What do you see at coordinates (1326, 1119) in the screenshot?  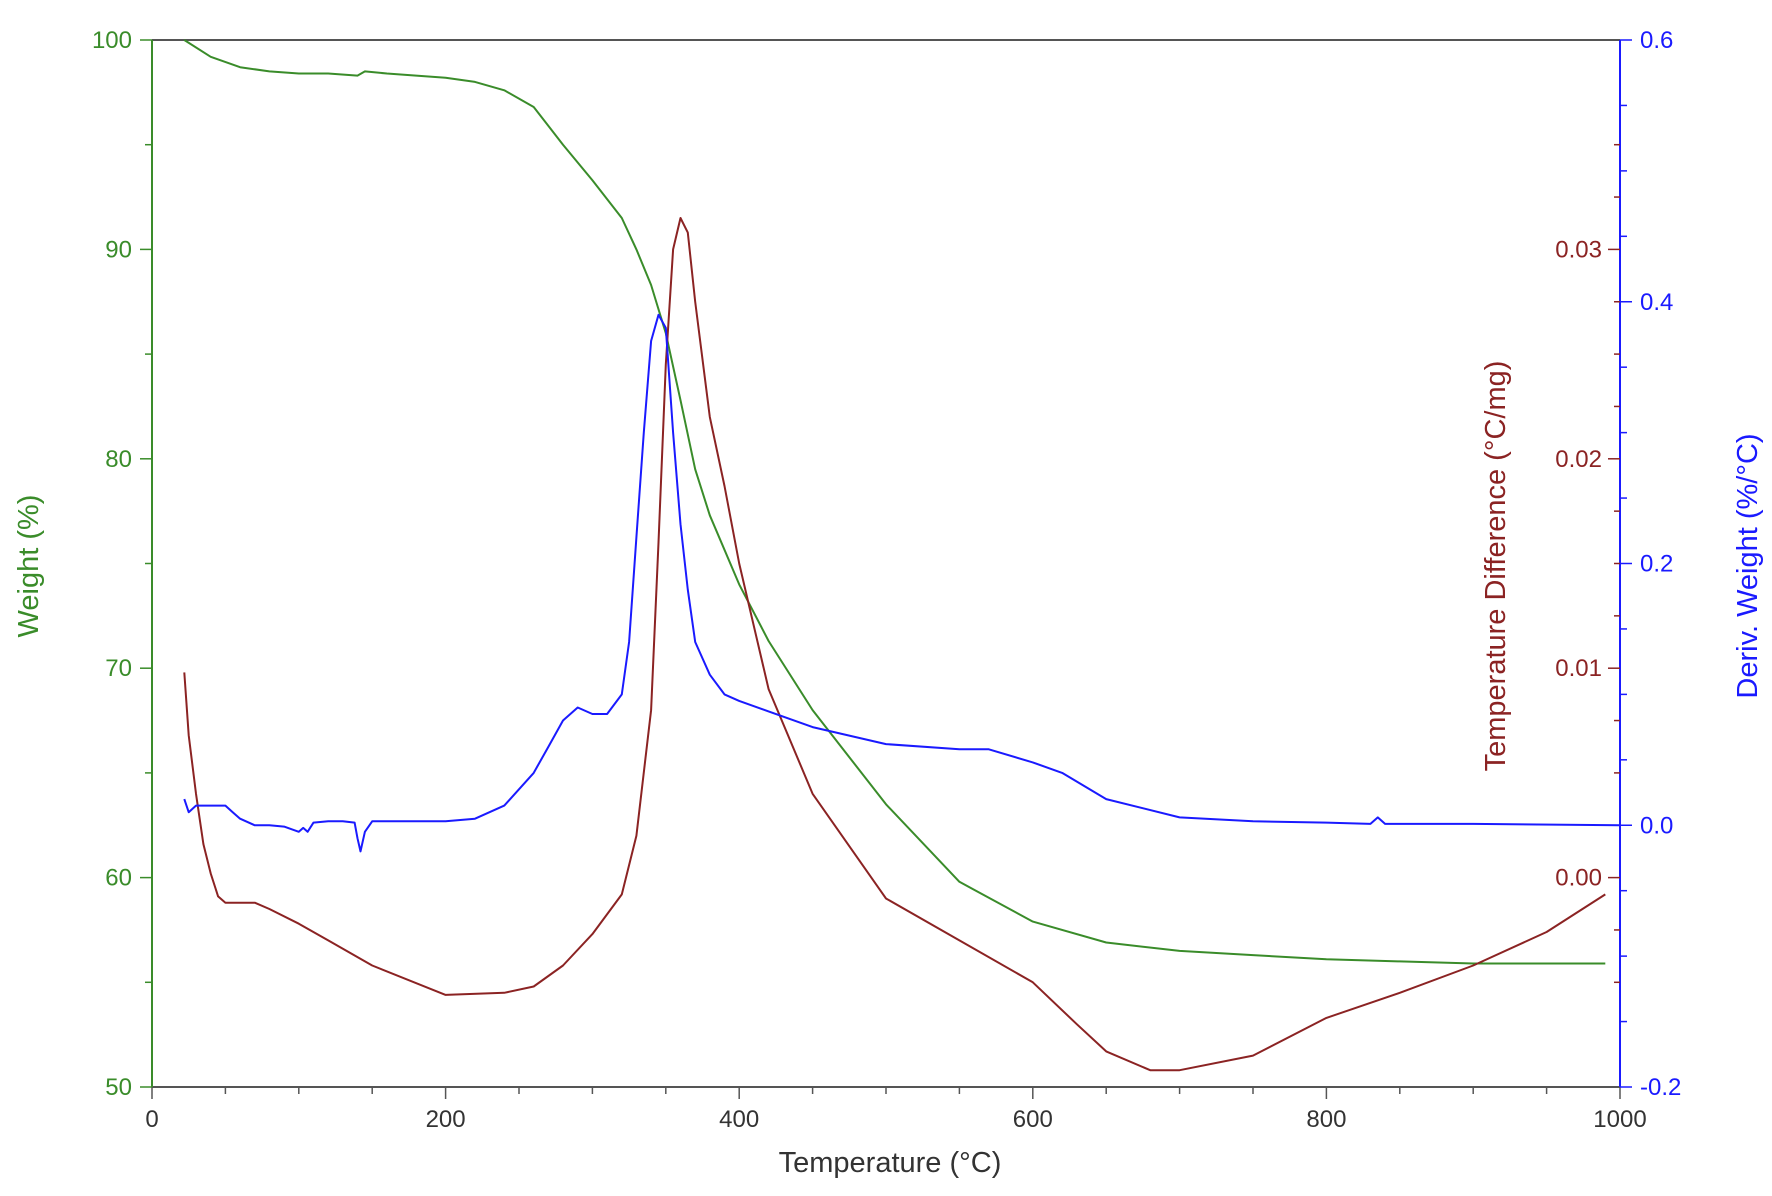 I see `x-tick-label: 800` at bounding box center [1326, 1119].